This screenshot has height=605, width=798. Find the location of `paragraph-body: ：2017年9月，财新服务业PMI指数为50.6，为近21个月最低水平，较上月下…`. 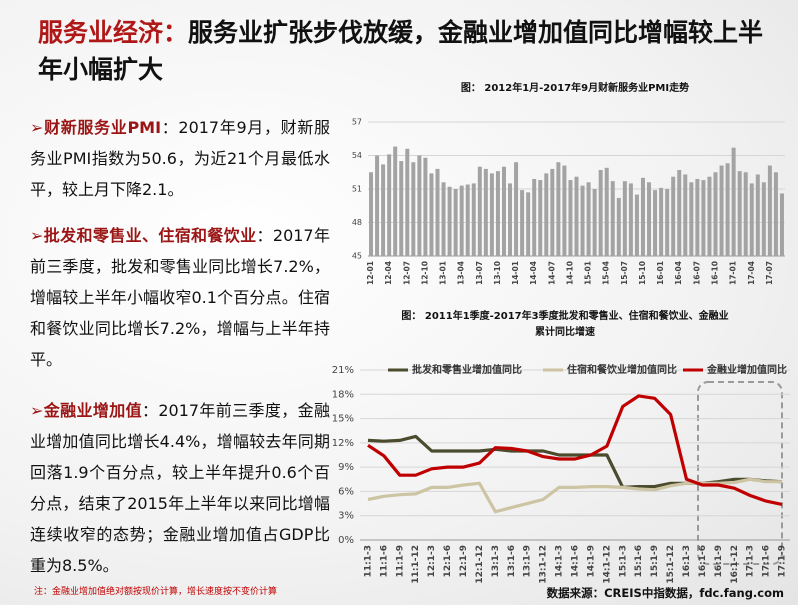

paragraph-body: ：2017年9月，财新服务业PMI指数为50.6，为近21个月最低水平，较上月下… is located at coordinates (180, 158).